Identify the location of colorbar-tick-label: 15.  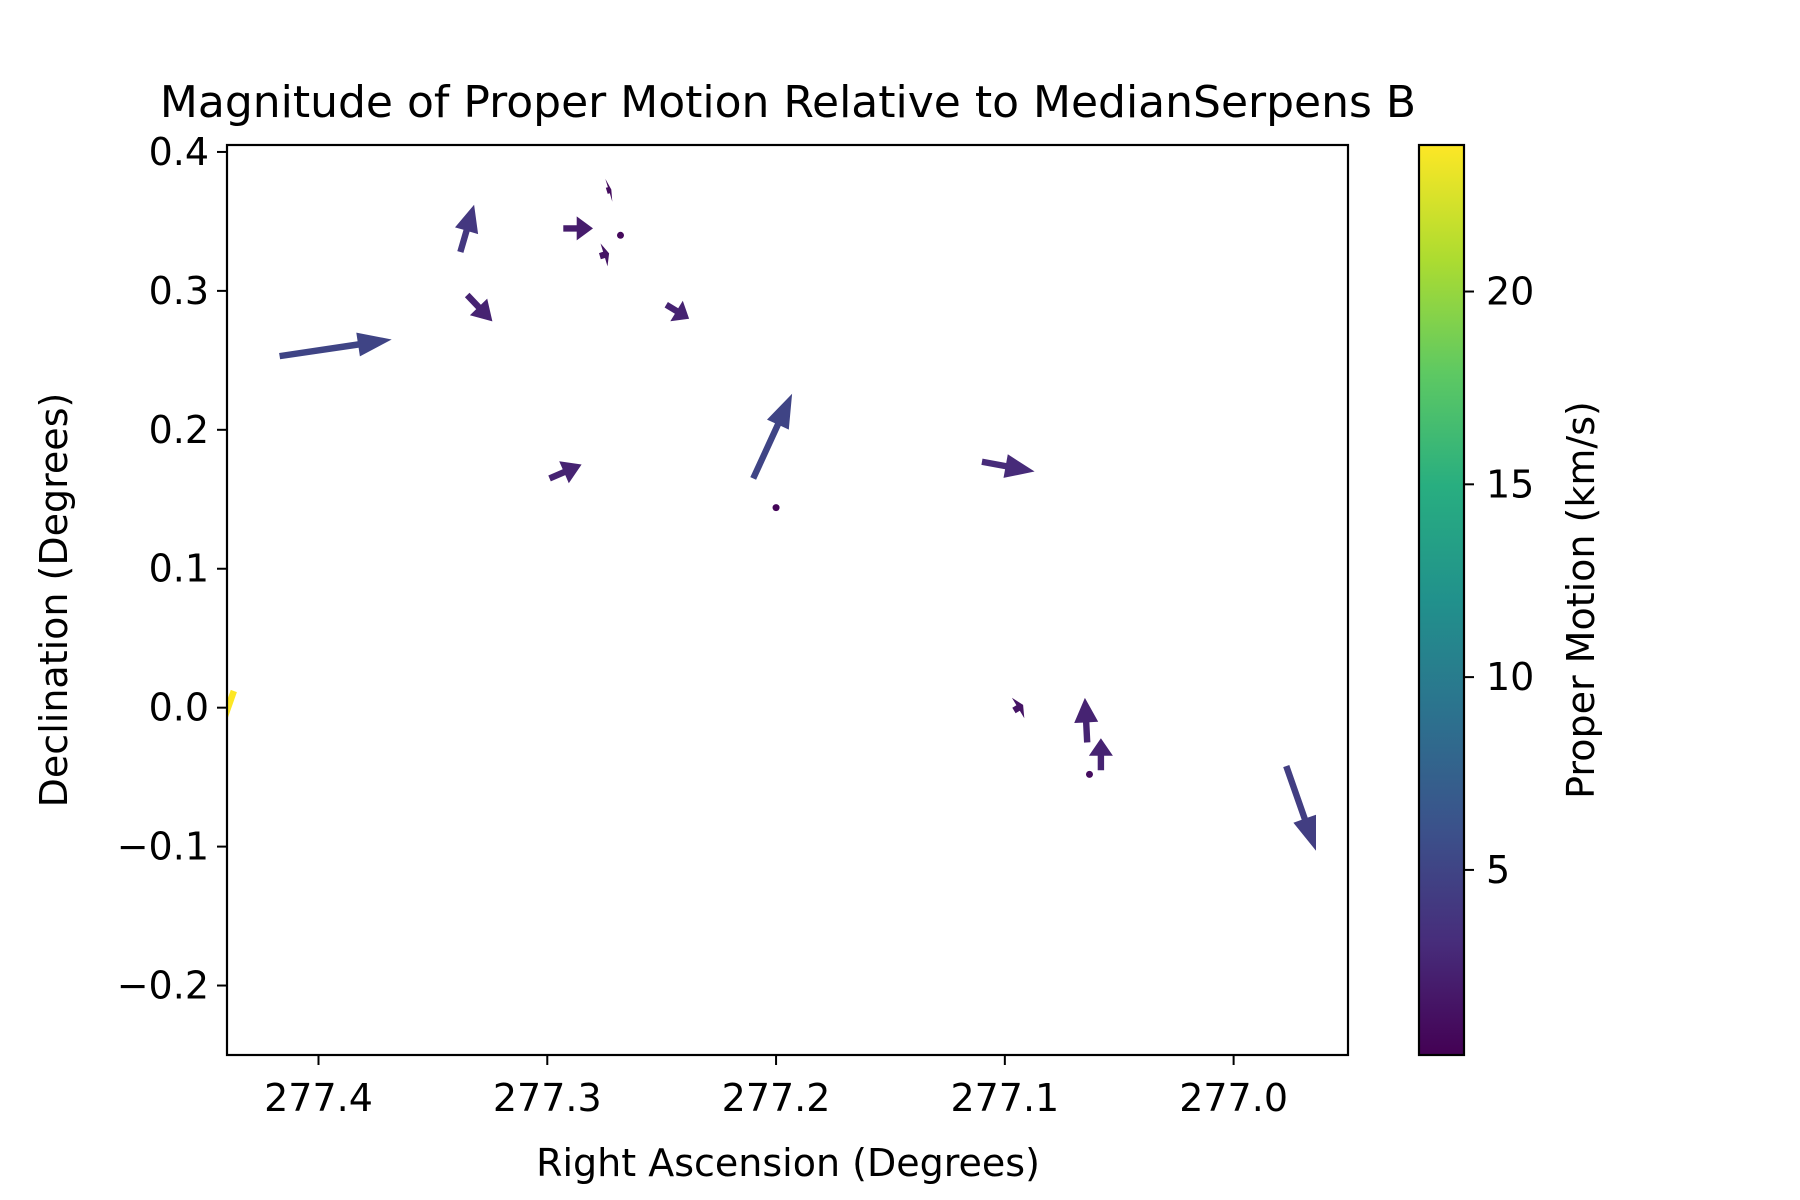
(1510, 484).